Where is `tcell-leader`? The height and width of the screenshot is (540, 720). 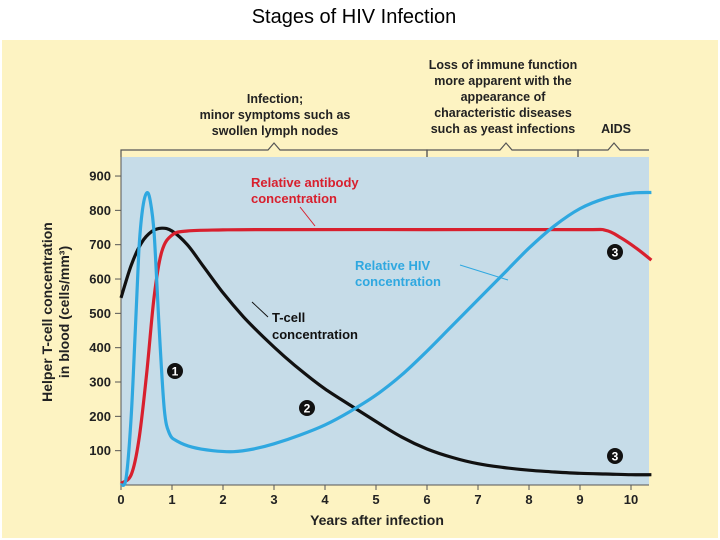 tcell-leader is located at coordinates (260, 309).